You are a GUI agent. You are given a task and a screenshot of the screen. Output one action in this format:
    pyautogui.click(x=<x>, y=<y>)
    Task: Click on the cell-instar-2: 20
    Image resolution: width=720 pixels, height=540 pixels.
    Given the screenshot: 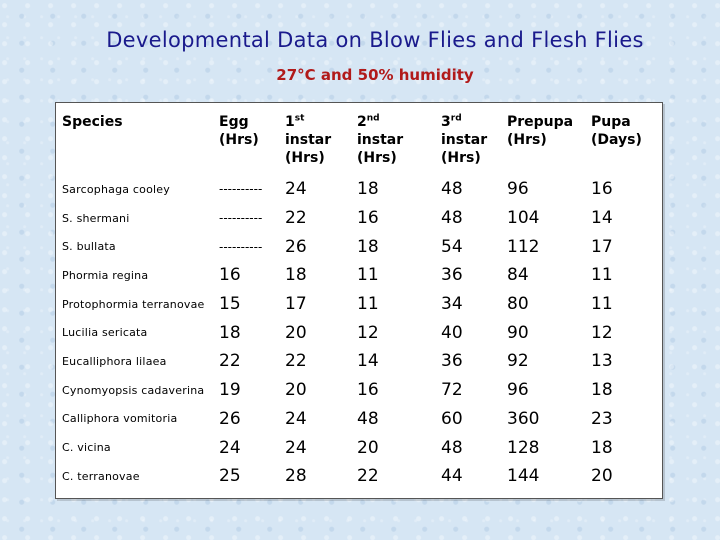 What is the action you would take?
    pyautogui.click(x=368, y=447)
    